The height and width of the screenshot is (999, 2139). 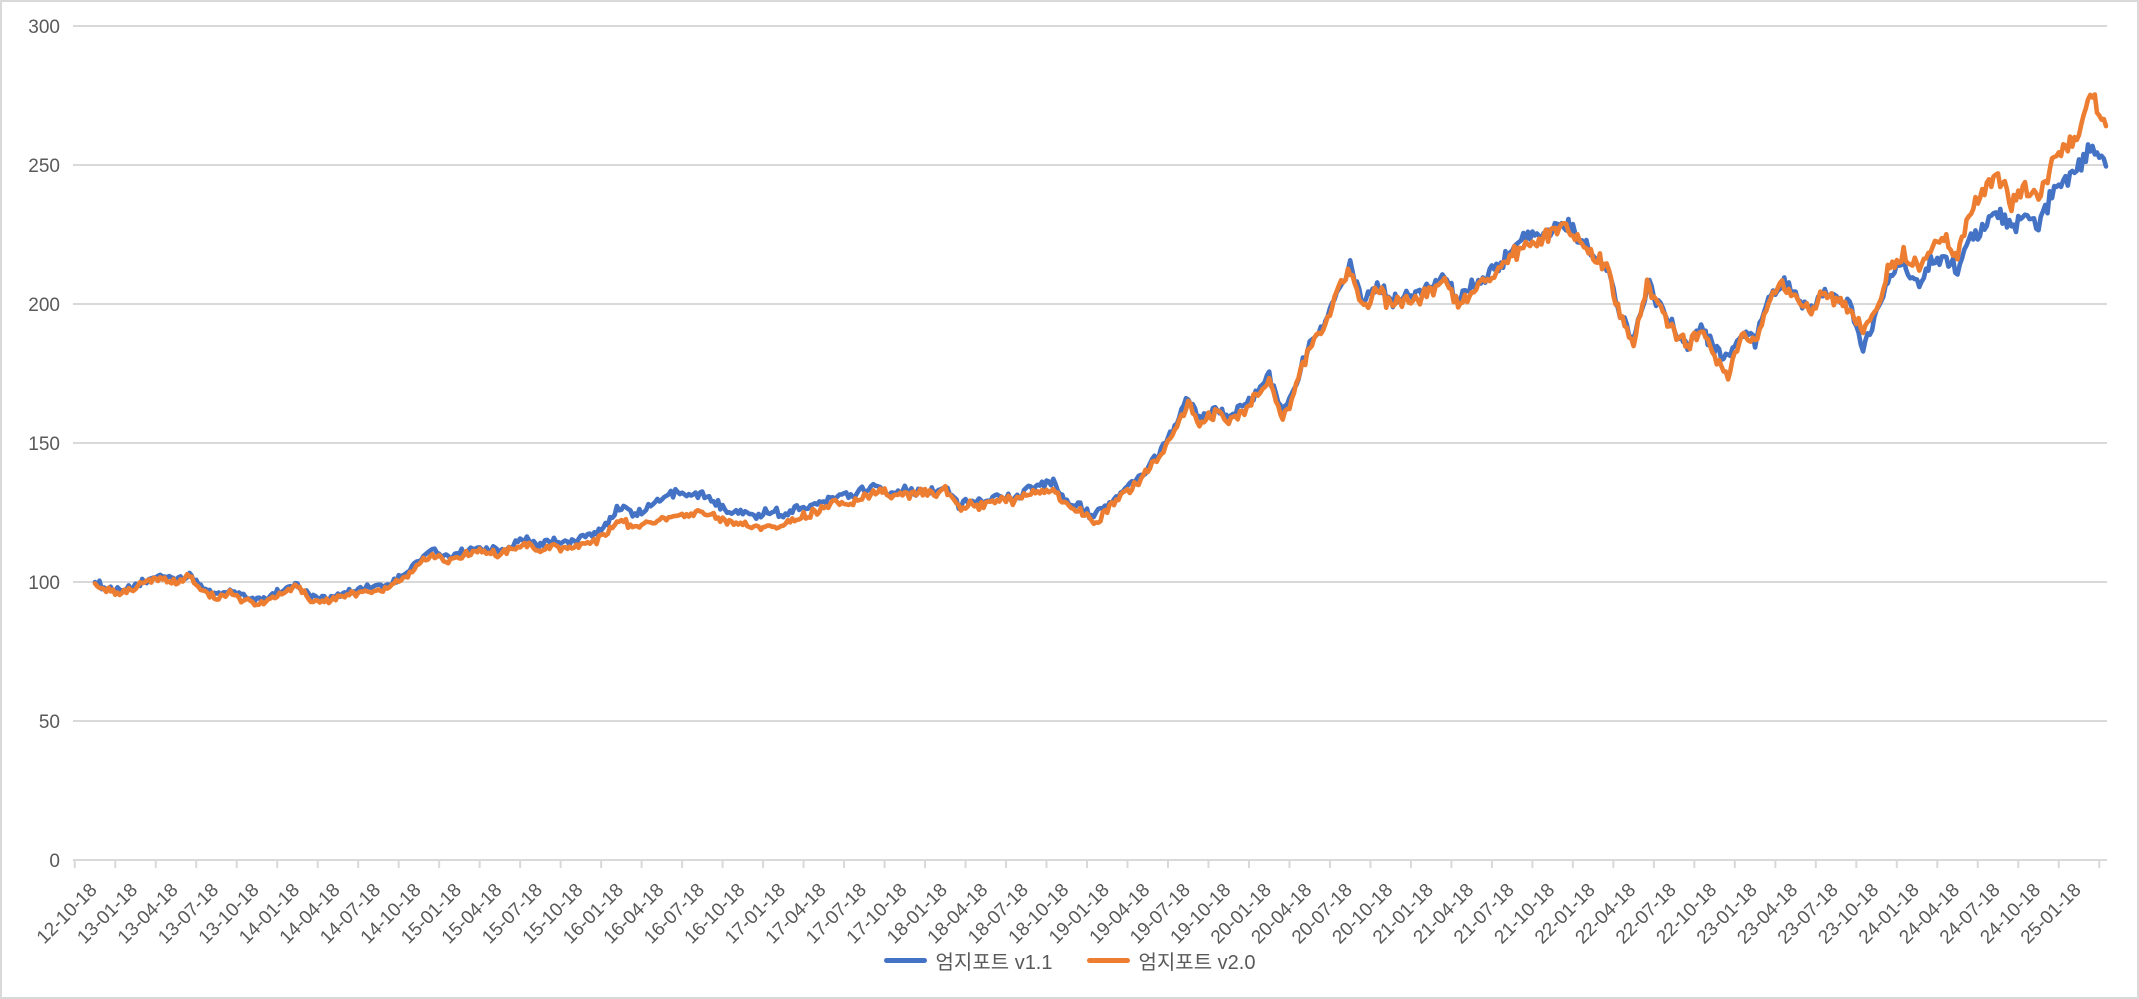 I want to click on y-axis-label: 50, so click(x=49, y=722).